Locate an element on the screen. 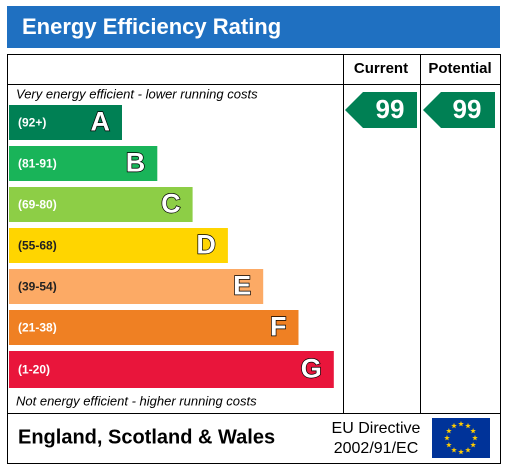 The height and width of the screenshot is (467, 509). current-rating: 99 is located at coordinates (390, 109).